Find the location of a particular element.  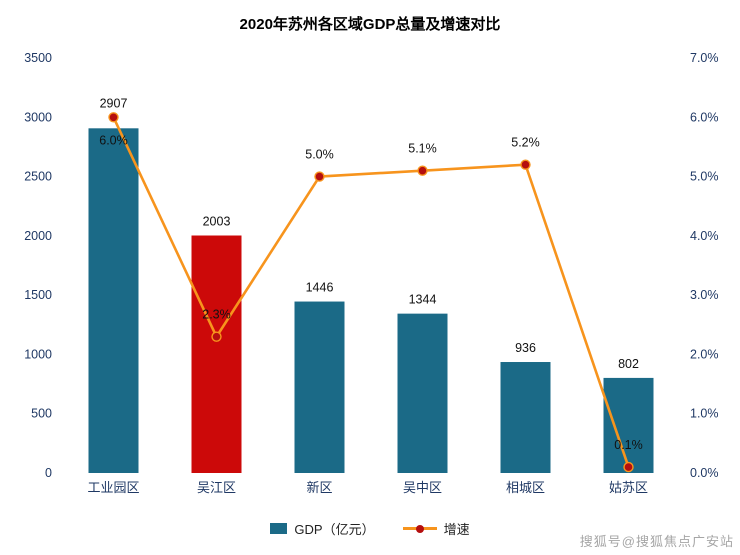

y-axis-right-tick: 7.0% is located at coordinates (704, 58).